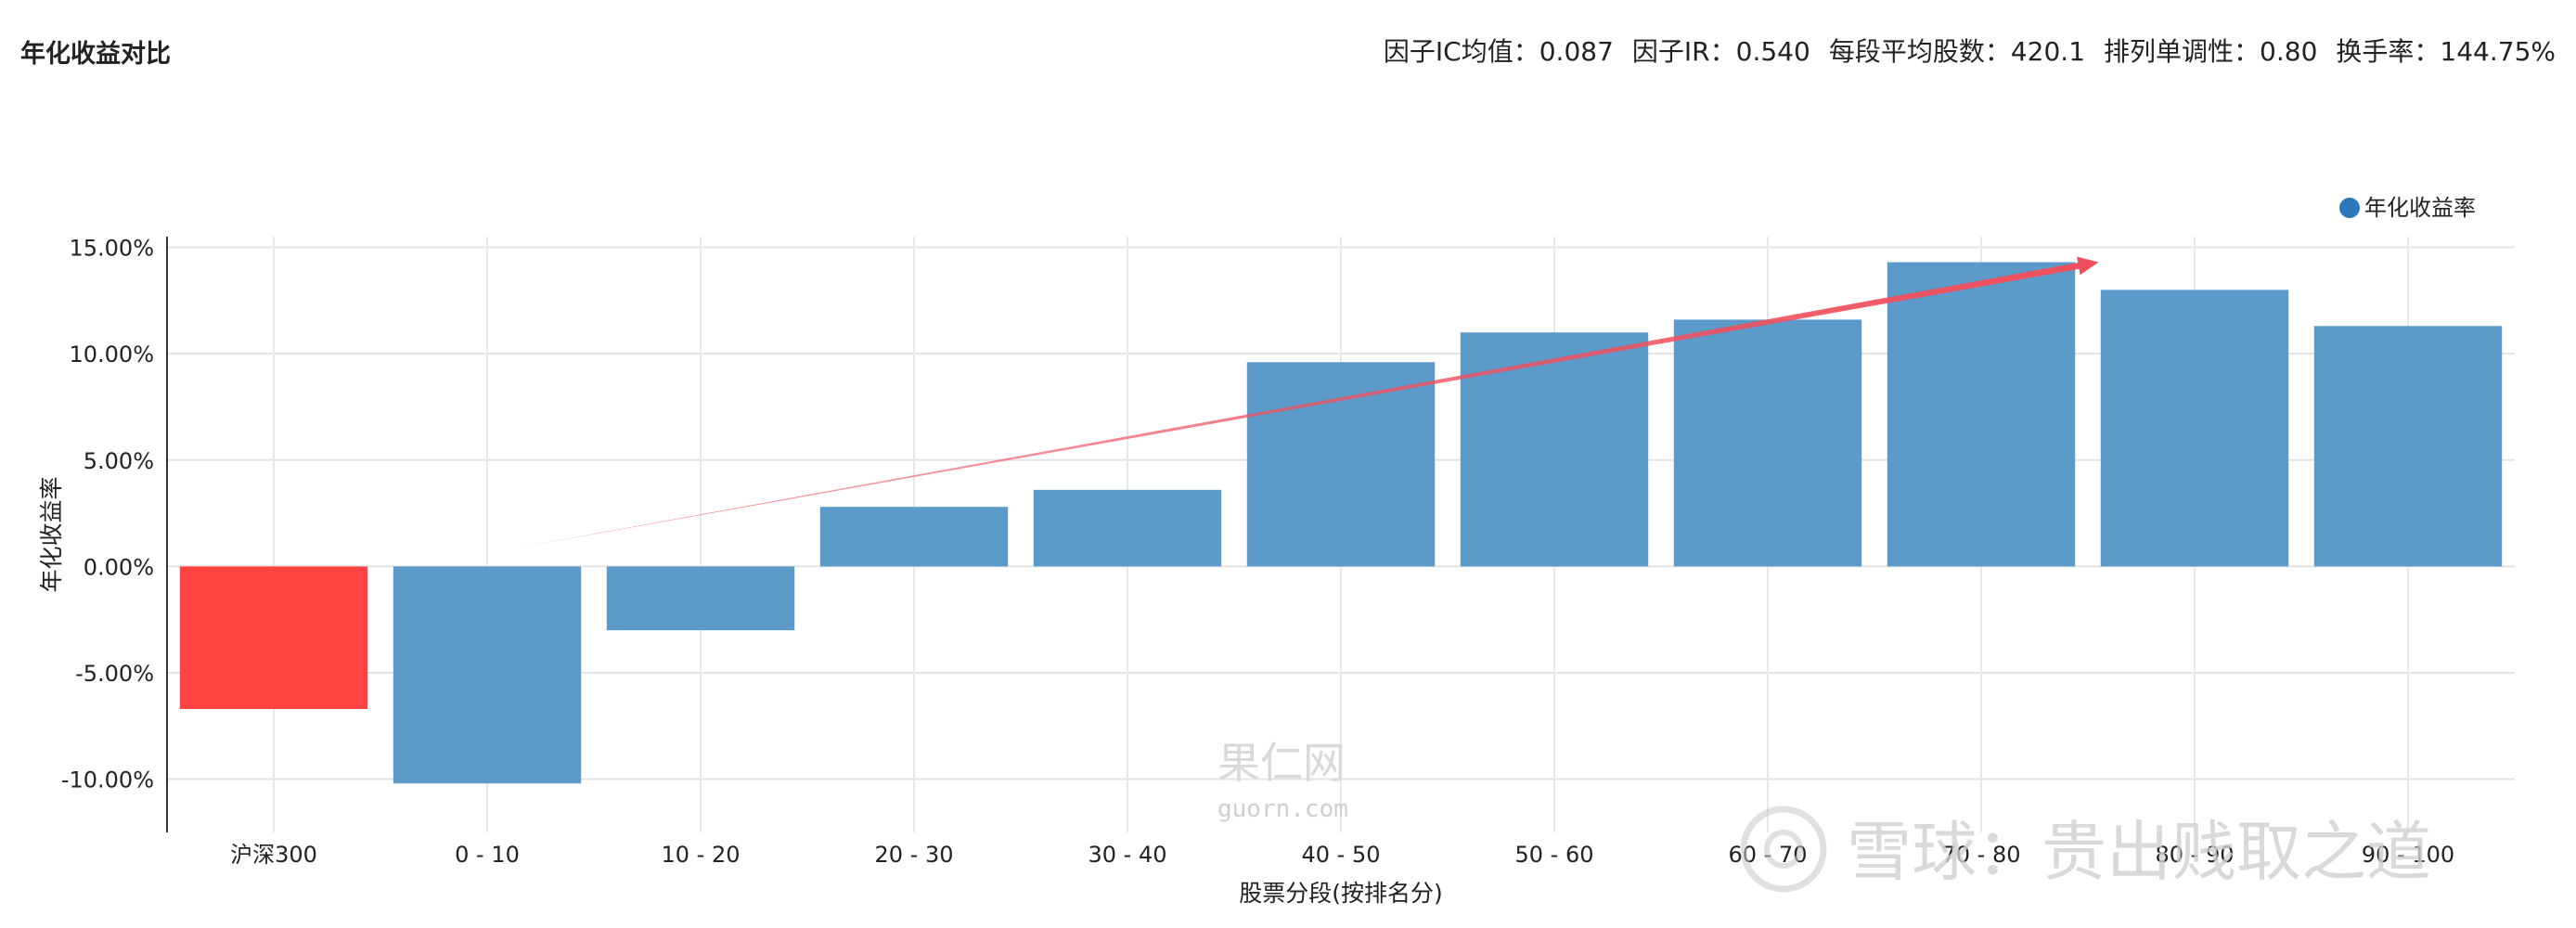 The width and height of the screenshot is (2576, 928). I want to click on snowball-logo-icon, so click(1784, 850).